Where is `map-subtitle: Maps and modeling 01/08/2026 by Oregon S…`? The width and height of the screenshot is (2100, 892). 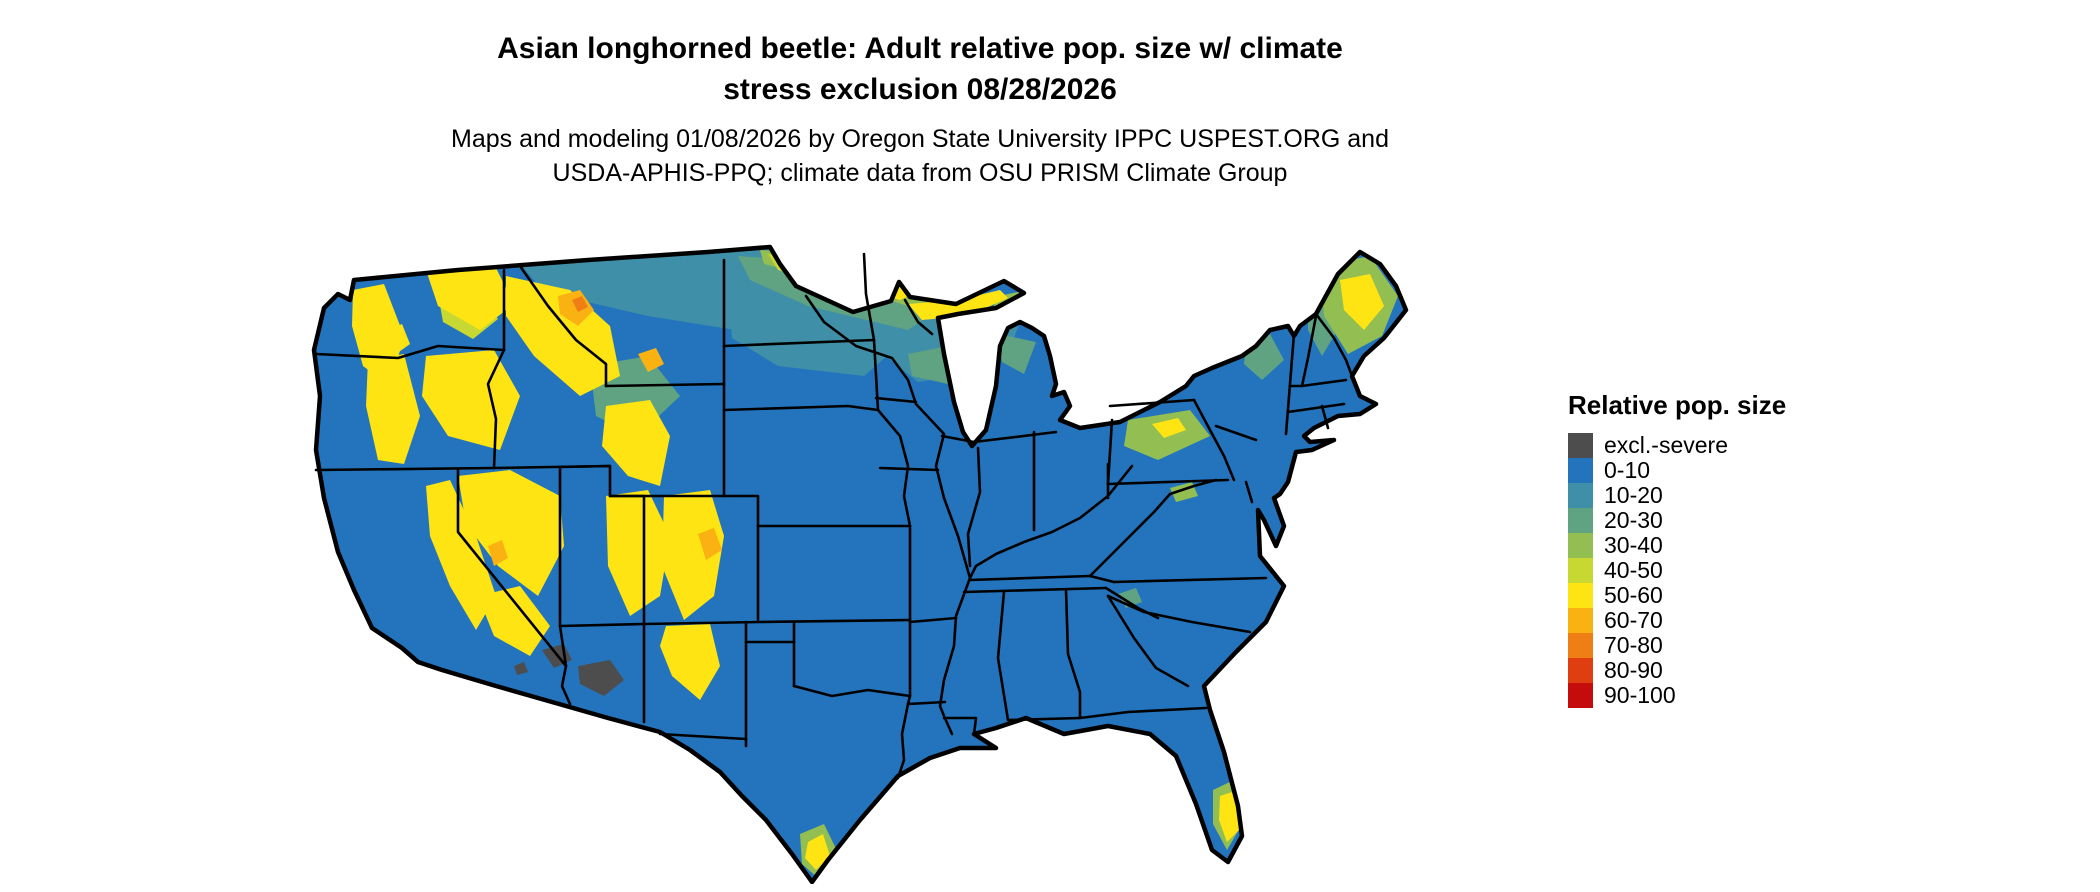 map-subtitle: Maps and modeling 01/08/2026 by Oregon S… is located at coordinates (920, 156).